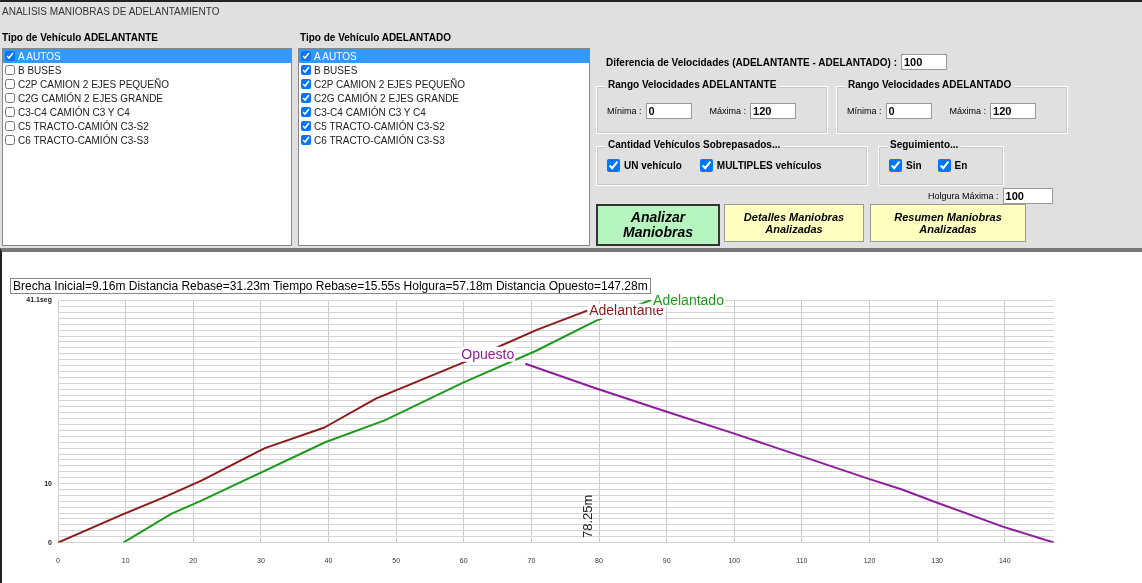 Image resolution: width=1142 pixels, height=583 pixels. What do you see at coordinates (653, 165) in the screenshot?
I see `text: UN vehículo` at bounding box center [653, 165].